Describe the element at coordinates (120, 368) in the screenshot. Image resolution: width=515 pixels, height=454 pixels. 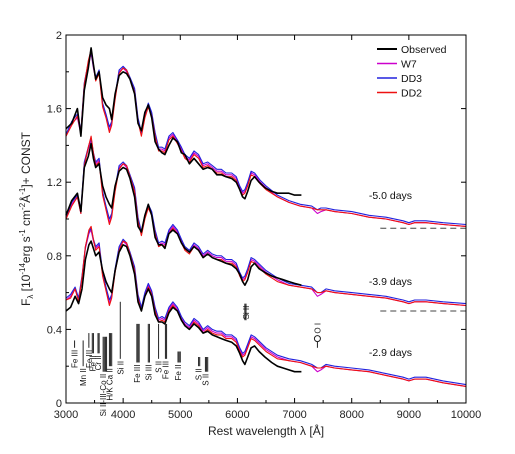
I see `ion-label: Si II` at that location.